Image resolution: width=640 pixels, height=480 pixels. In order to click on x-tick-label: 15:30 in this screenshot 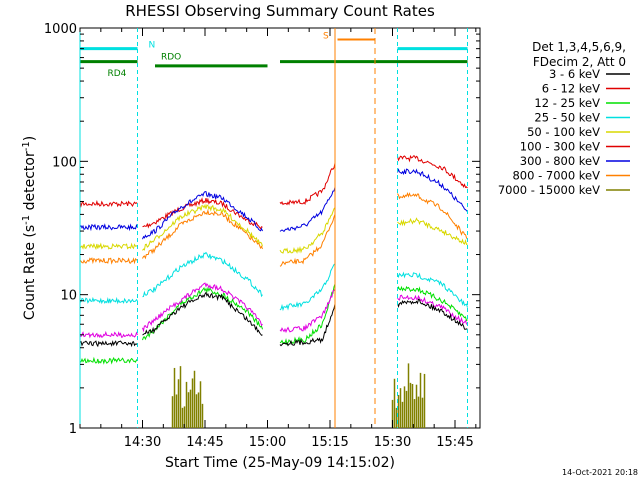, I will do `click(392, 442)`.